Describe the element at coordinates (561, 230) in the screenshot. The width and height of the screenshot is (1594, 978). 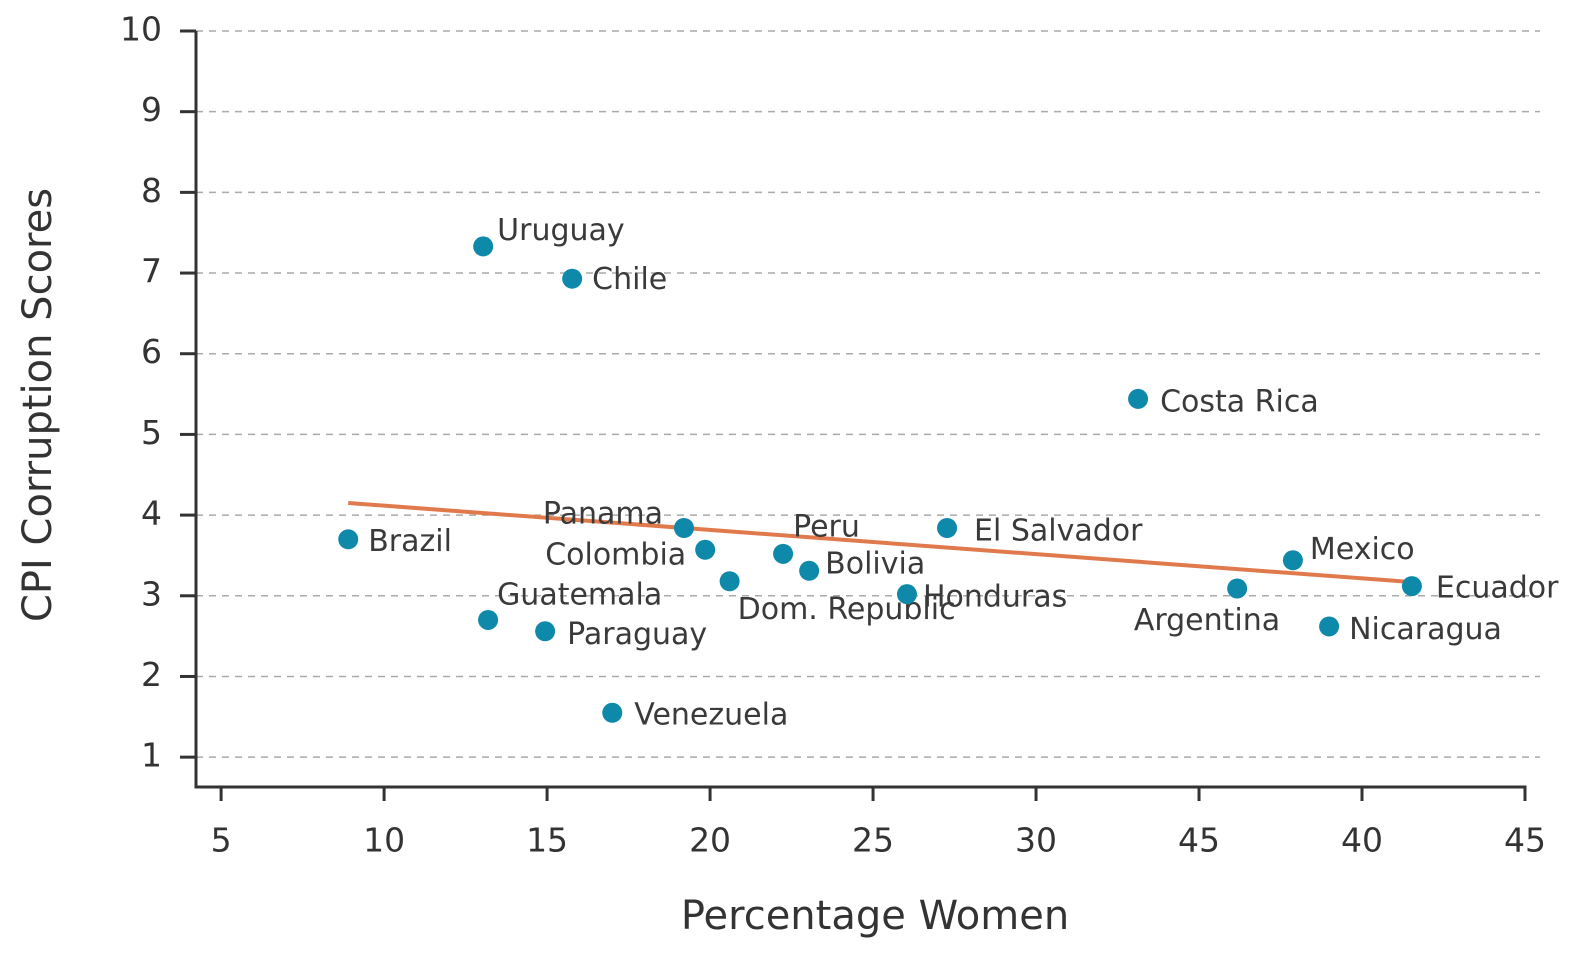
I see `point-label: Uruguay` at that location.